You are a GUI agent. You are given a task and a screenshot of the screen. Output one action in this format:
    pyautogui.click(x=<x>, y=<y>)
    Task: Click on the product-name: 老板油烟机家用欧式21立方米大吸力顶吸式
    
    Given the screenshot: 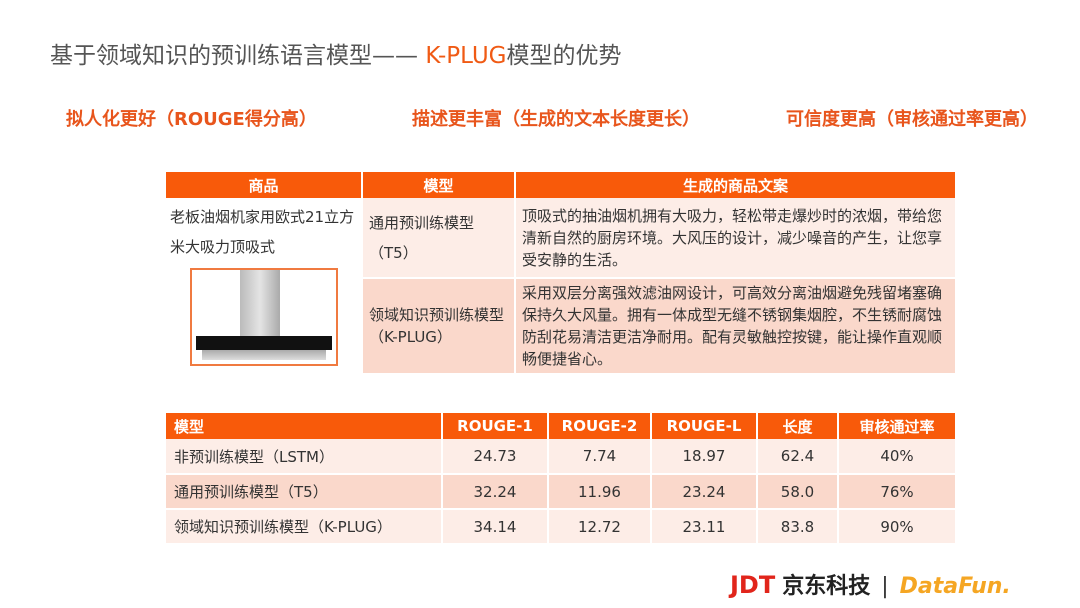 What is the action you would take?
    pyautogui.click(x=262, y=232)
    